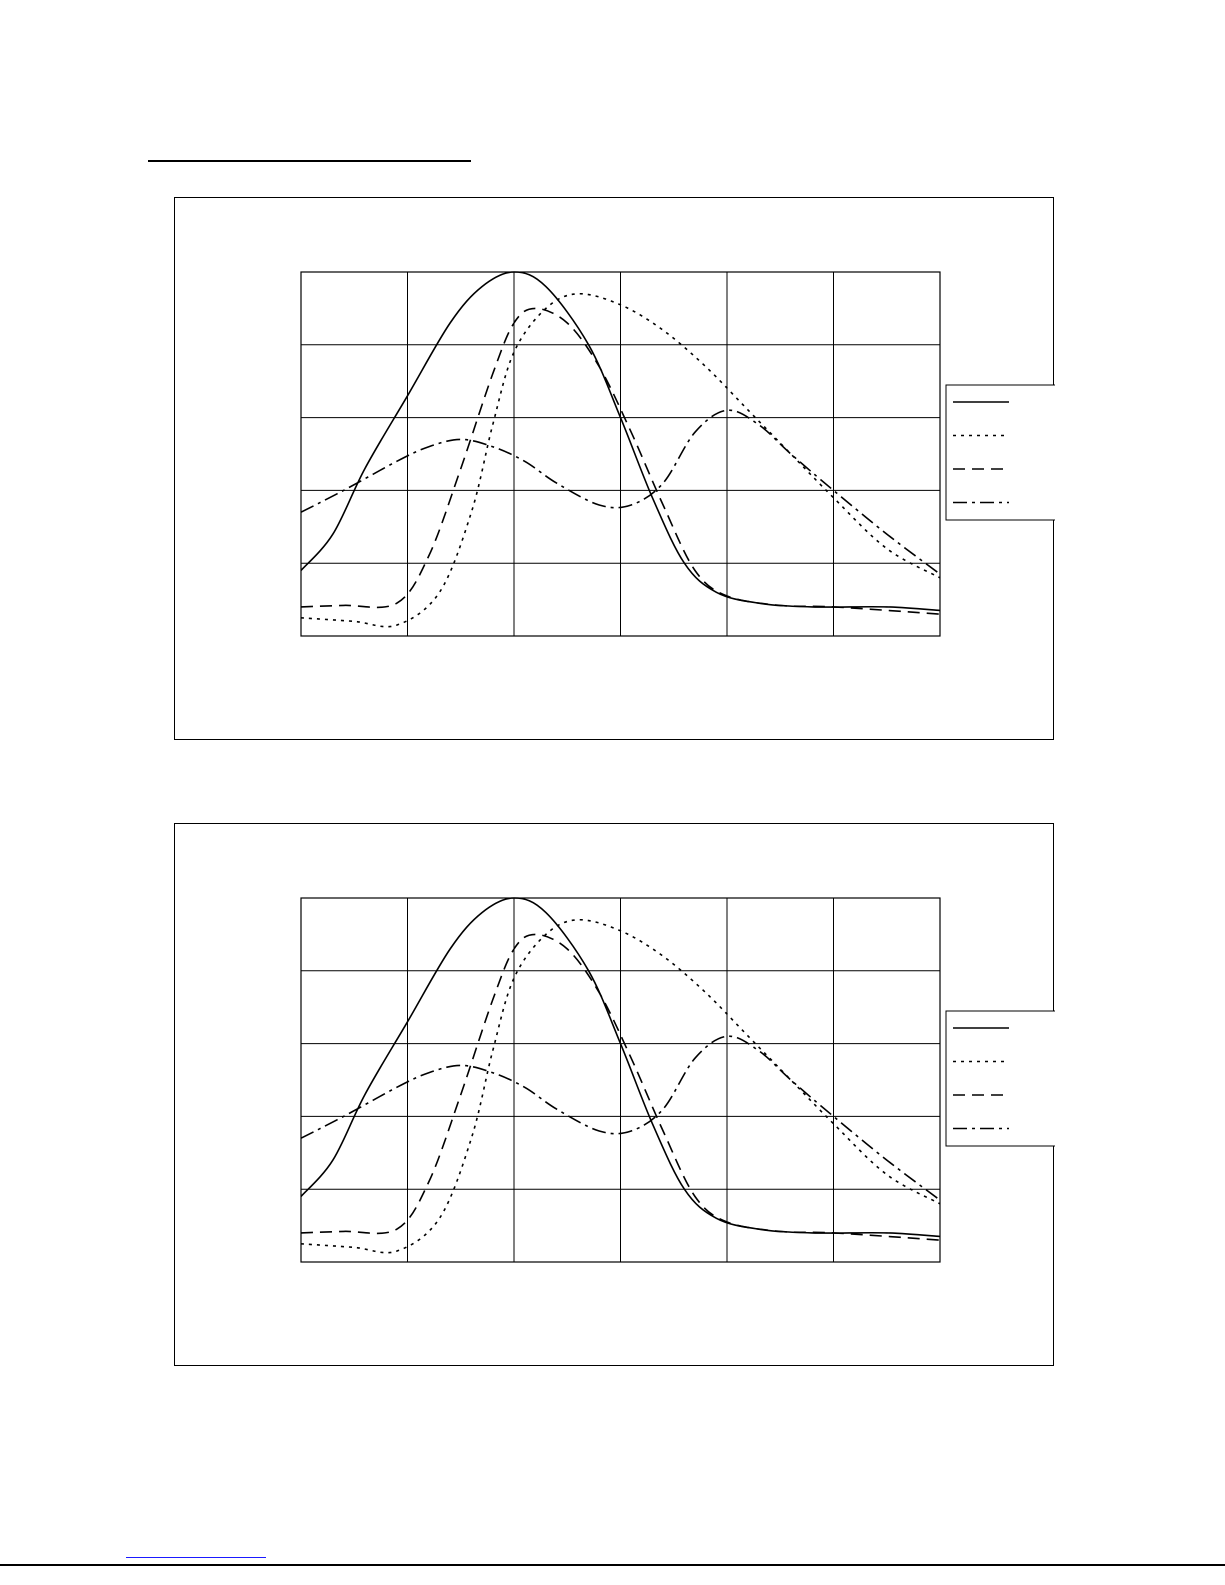 Image resolution: width=1225 pixels, height=1585 pixels. What do you see at coordinates (612, 1565) in the screenshot?
I see `page-bottom-rule` at bounding box center [612, 1565].